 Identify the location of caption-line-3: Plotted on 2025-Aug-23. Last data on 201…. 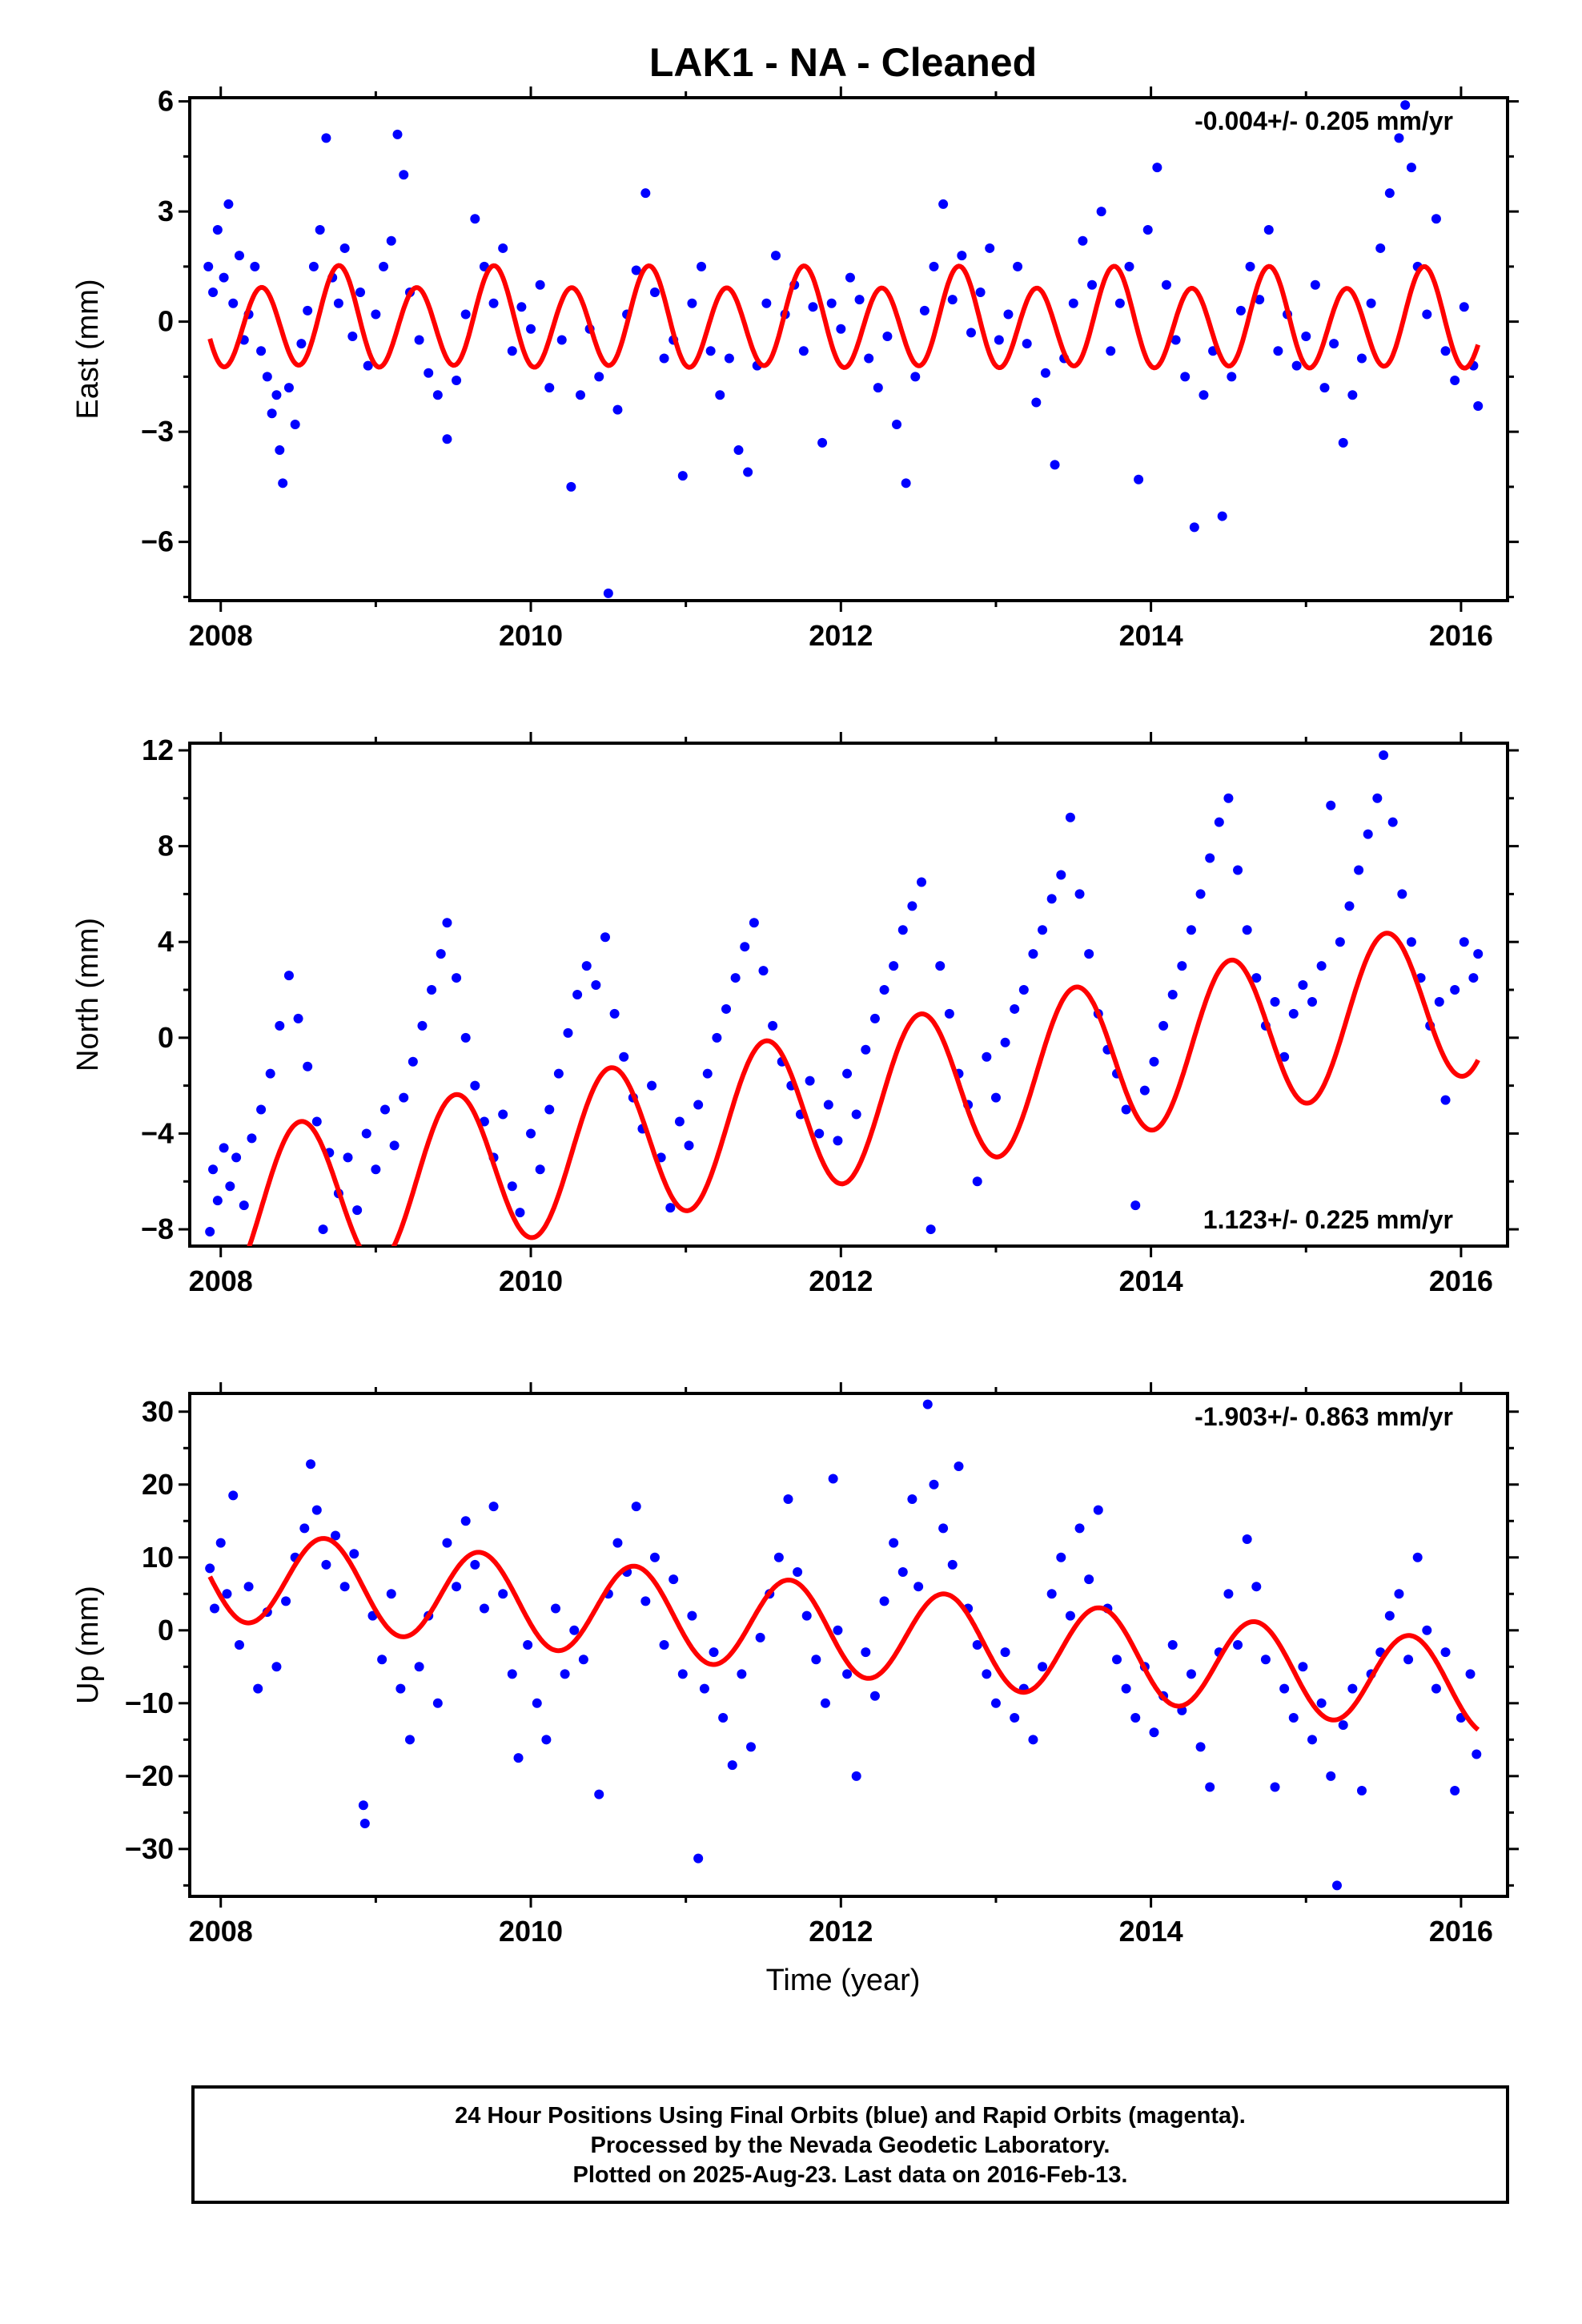
(850, 2175).